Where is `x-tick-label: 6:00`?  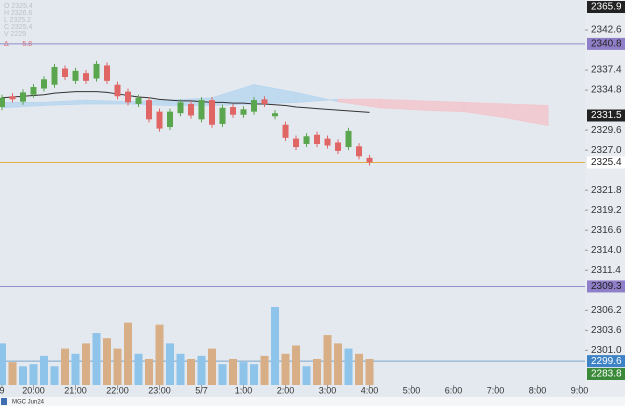
x-tick-label: 6:00 is located at coordinates (454, 390).